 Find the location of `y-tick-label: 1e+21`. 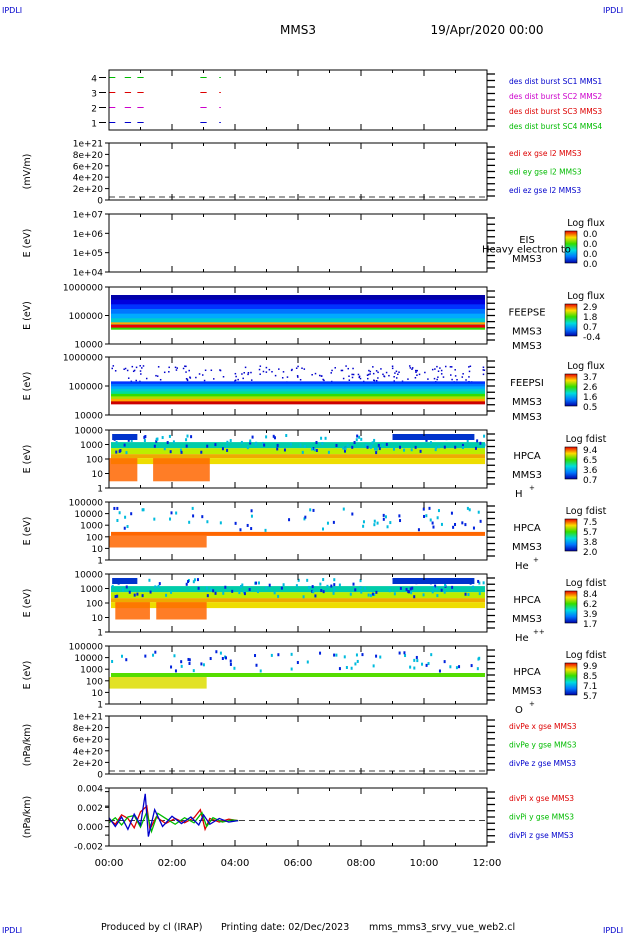

y-tick-label: 1e+21 is located at coordinates (88, 145).